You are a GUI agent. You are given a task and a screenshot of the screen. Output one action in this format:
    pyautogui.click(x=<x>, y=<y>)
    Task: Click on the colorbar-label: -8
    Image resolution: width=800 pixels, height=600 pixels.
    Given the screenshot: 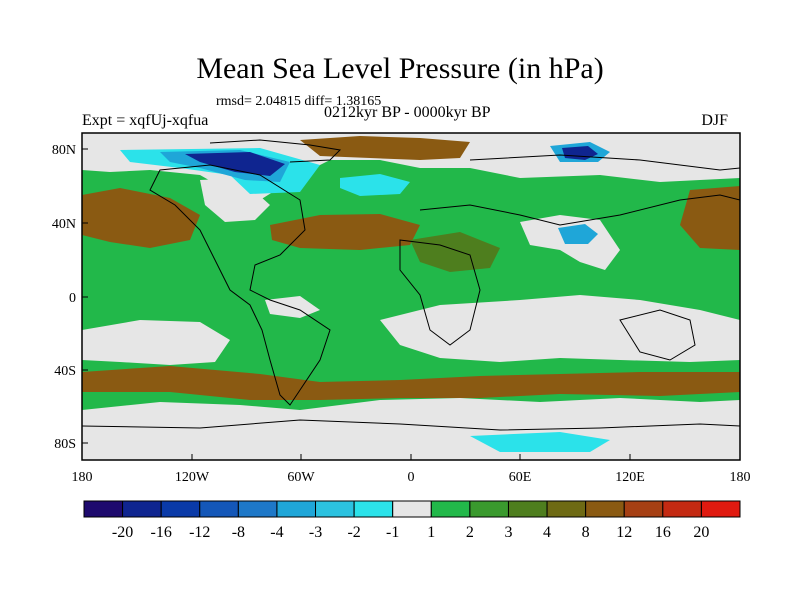 What is the action you would take?
    pyautogui.click(x=238, y=532)
    